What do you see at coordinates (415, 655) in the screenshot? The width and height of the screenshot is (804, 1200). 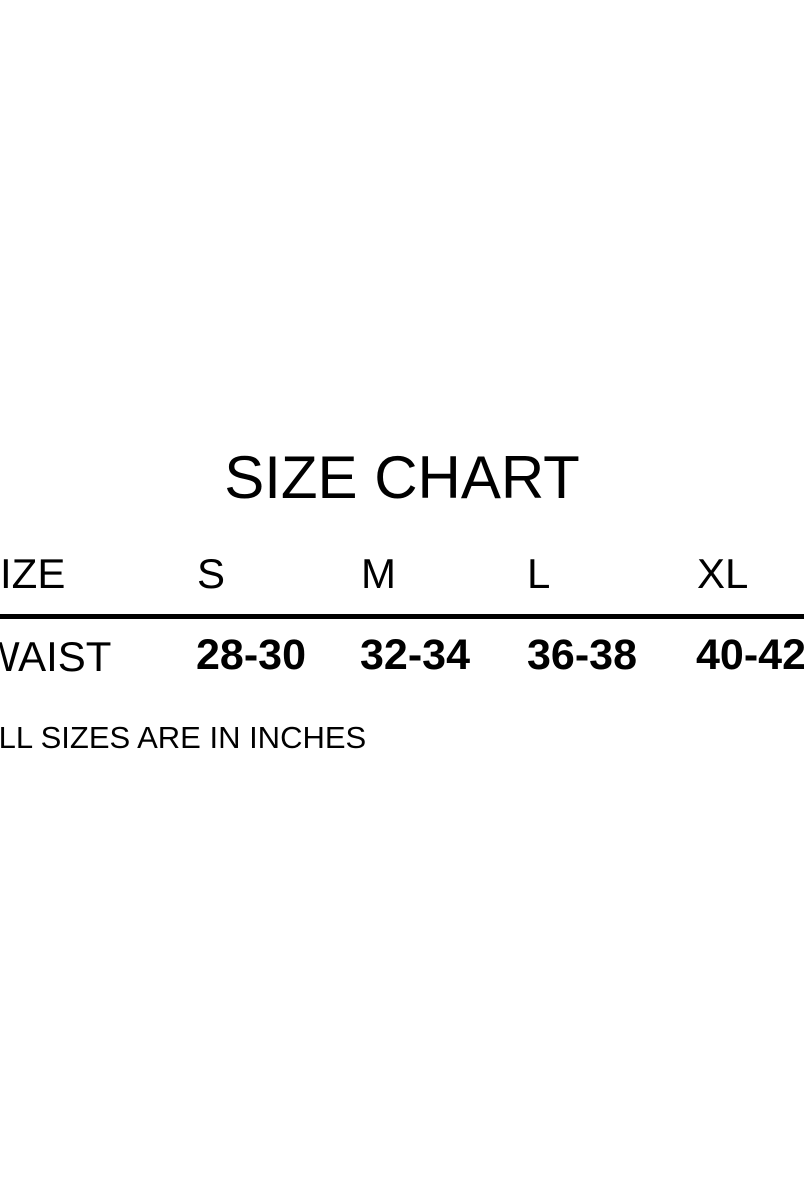 I see `waist-m: 32-34` at bounding box center [415, 655].